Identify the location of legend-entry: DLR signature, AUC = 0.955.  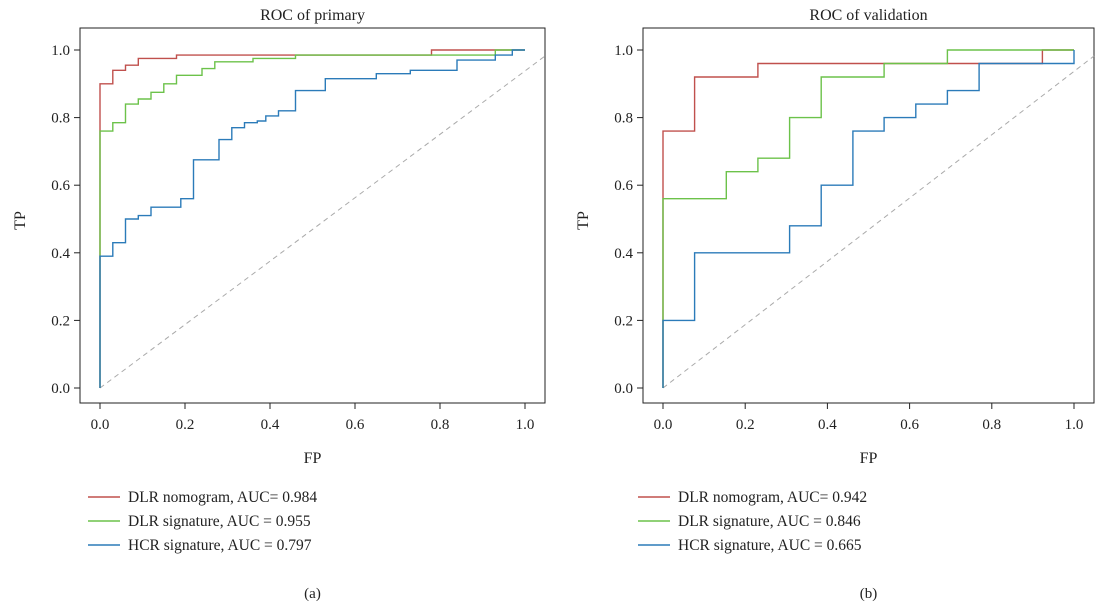
(219, 521).